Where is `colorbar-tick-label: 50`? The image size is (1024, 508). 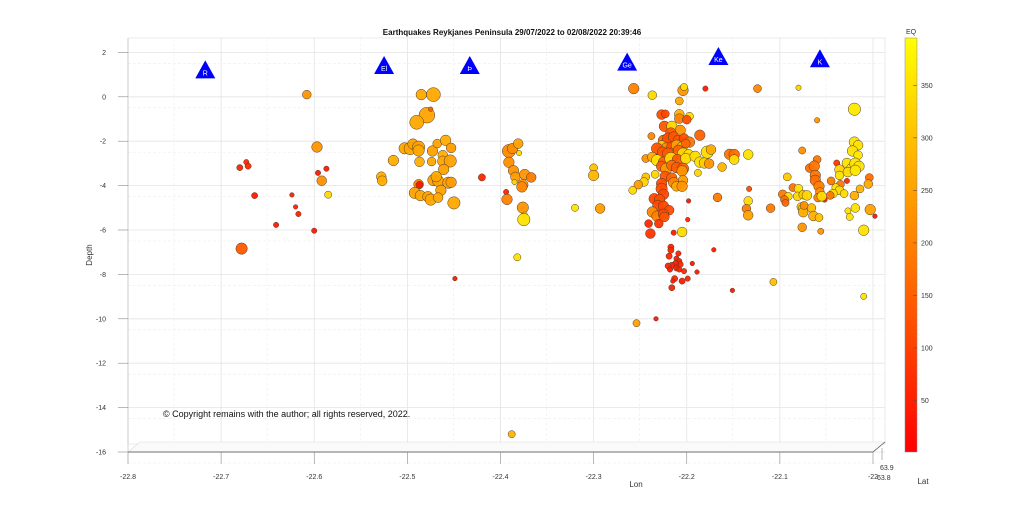 colorbar-tick-label: 50 is located at coordinates (925, 401).